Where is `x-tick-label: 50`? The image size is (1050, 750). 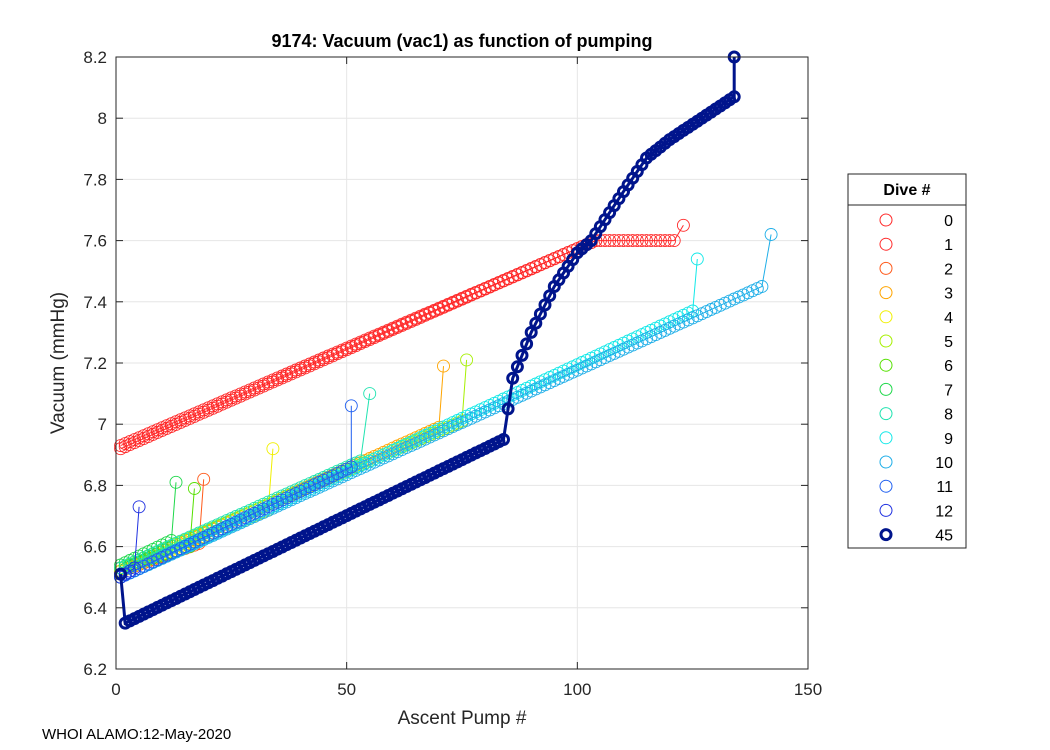
x-tick-label: 50 is located at coordinates (346, 689).